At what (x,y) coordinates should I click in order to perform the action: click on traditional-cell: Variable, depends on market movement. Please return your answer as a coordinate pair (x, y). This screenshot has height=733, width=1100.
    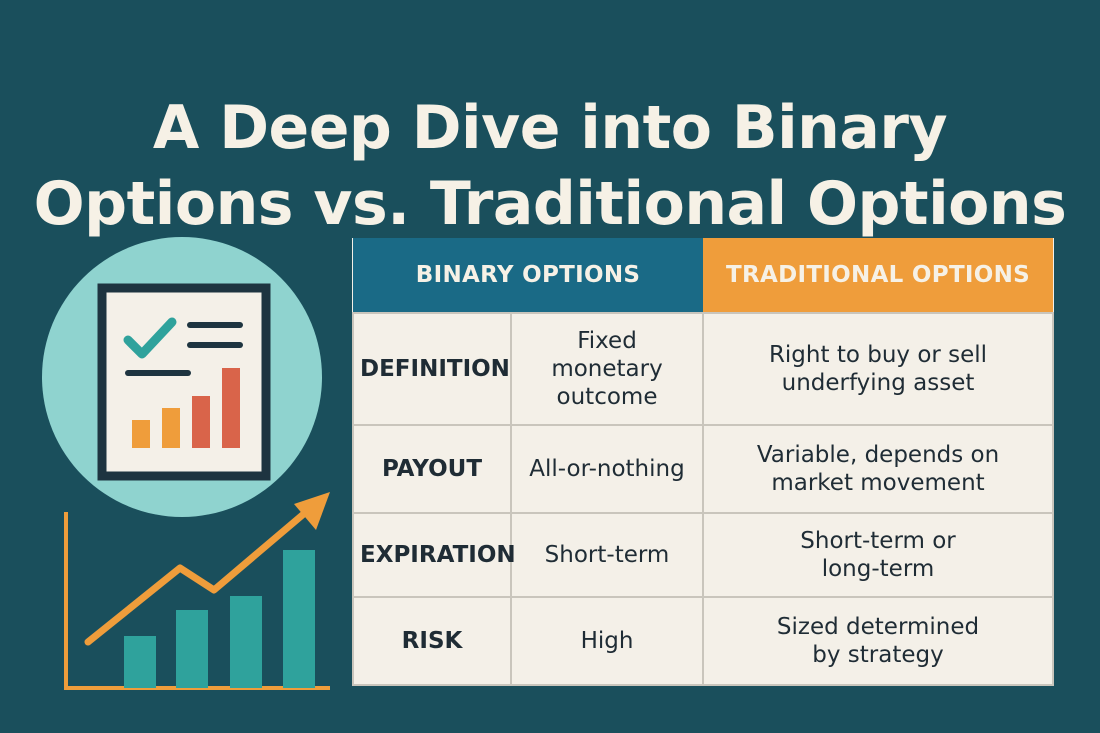
    Looking at the image, I should click on (878, 469).